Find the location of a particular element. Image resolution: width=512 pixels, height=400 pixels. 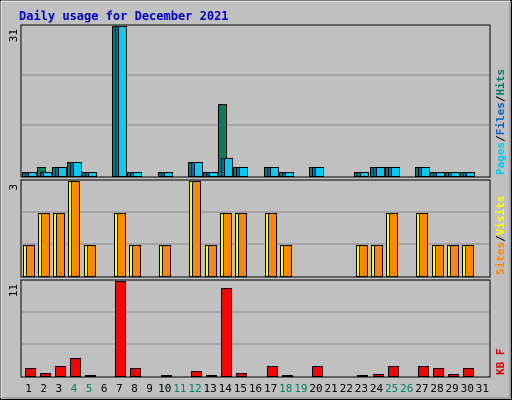

side-label-part-bottom-0: KB is located at coordinates (500, 368).